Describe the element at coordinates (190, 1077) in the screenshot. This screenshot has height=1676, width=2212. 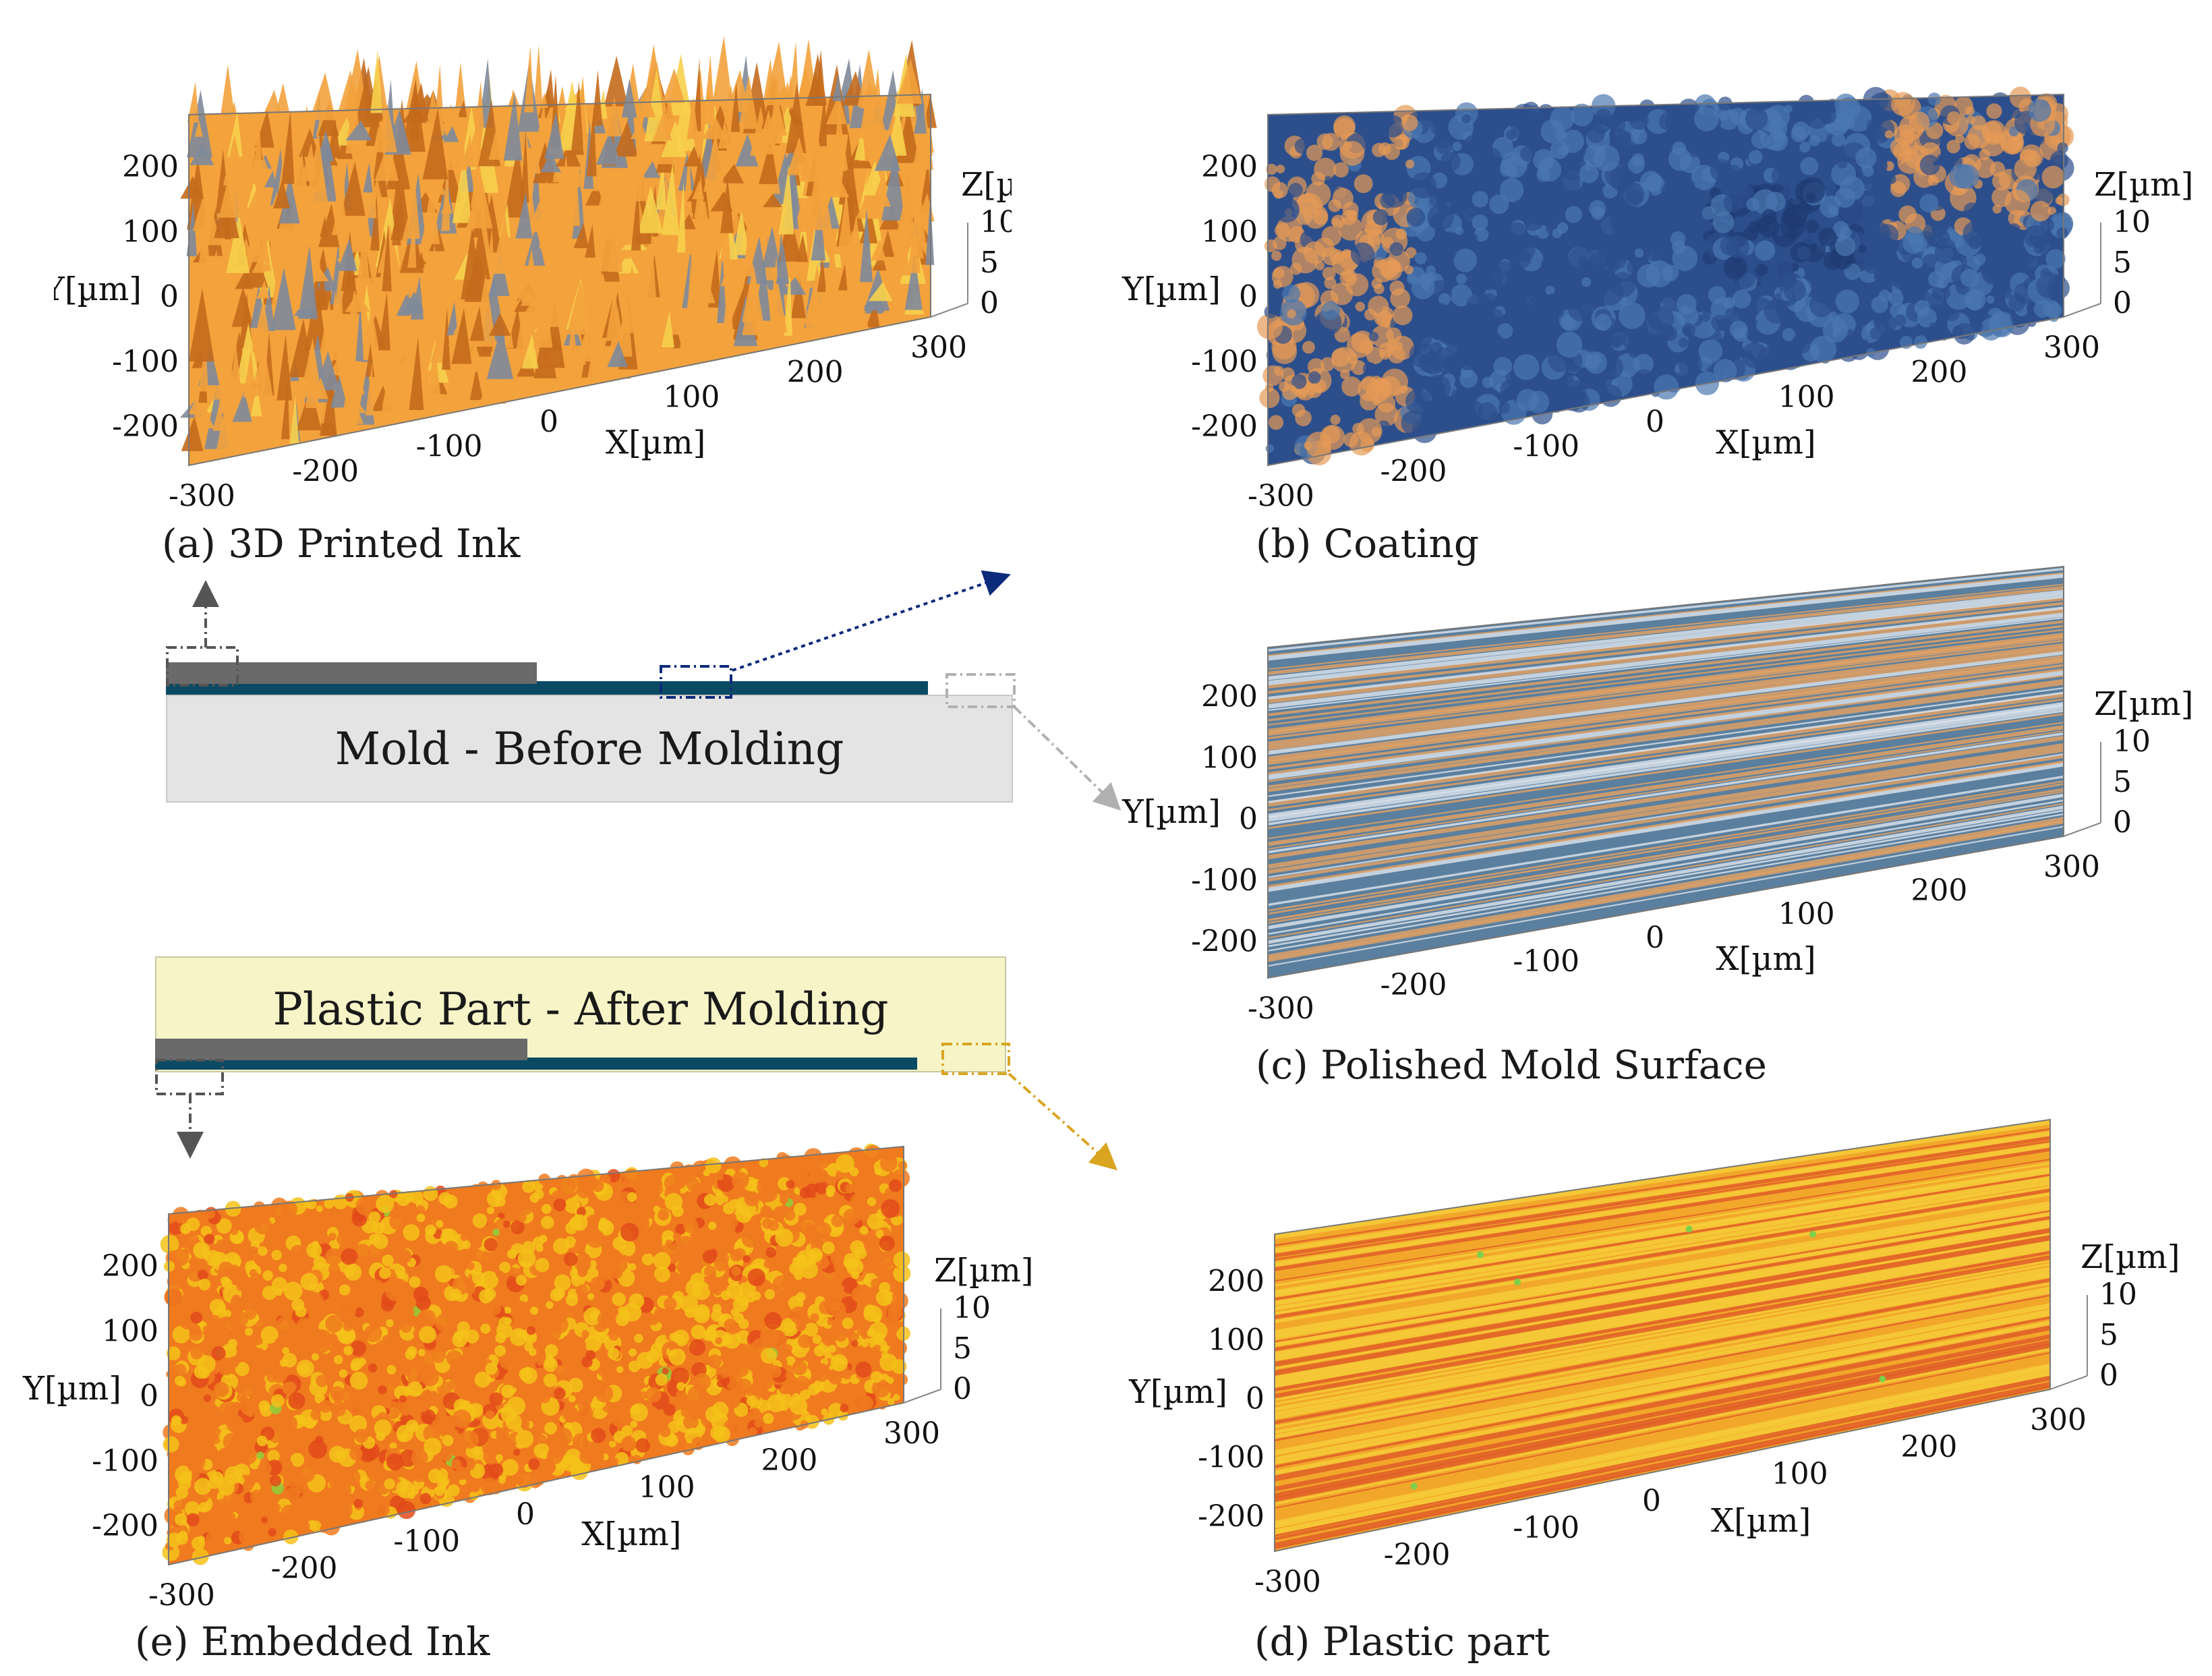
I see `ink-region-marker-plastic` at that location.